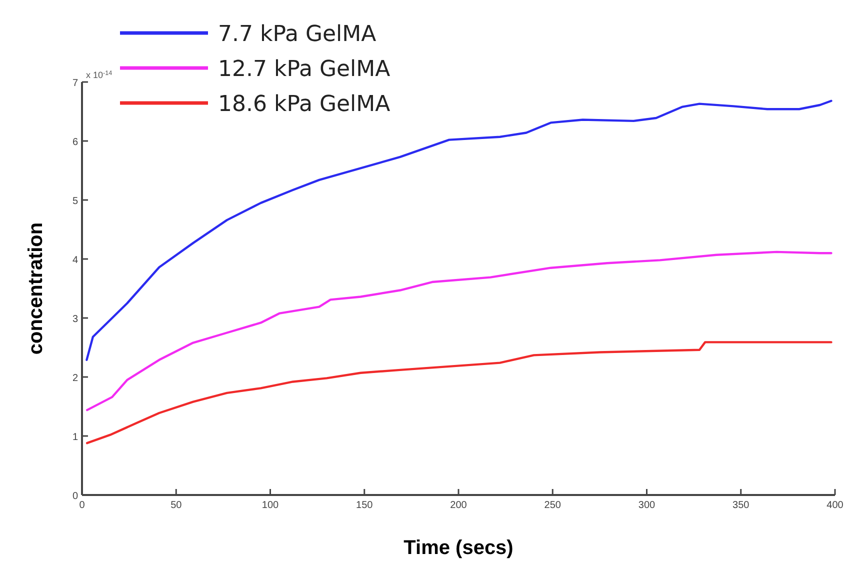 Image resolution: width=846 pixels, height=577 pixels. What do you see at coordinates (647, 505) in the screenshot?
I see `x-tick-label: 300` at bounding box center [647, 505].